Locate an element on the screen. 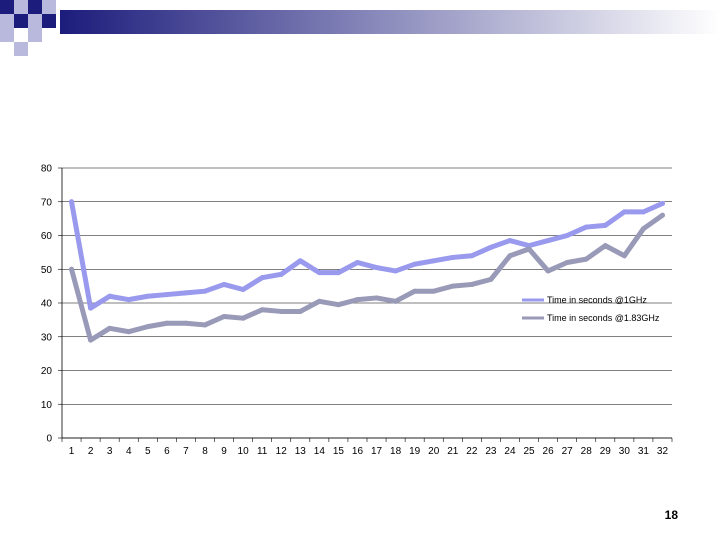  x-tick-label: 20 is located at coordinates (434, 451).